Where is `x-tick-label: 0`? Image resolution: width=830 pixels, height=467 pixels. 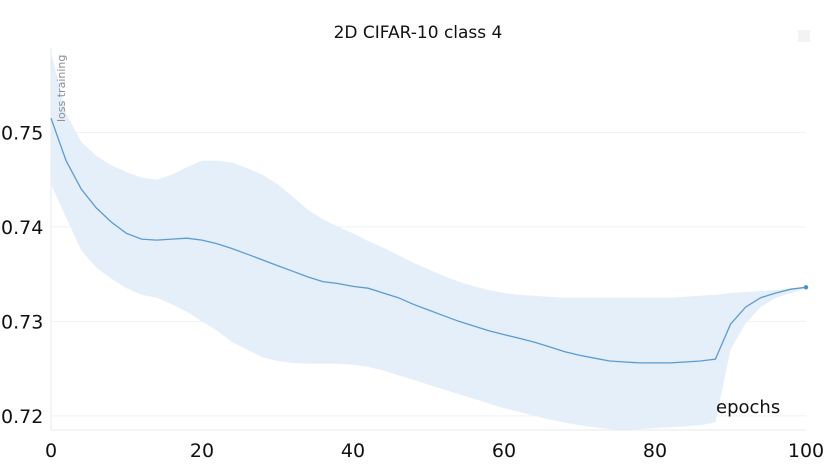
x-tick-label: 0 is located at coordinates (51, 451).